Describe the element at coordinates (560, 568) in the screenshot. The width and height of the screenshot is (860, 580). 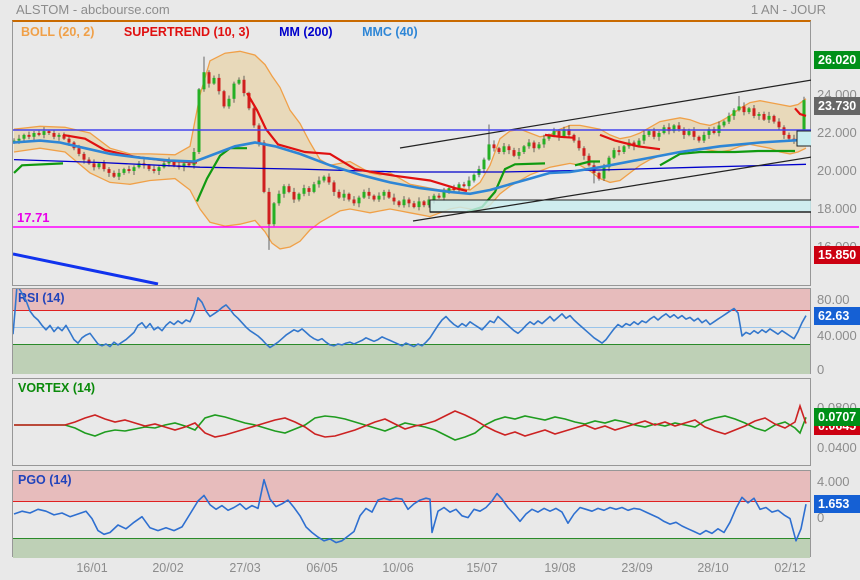
I see `x-axis-label: 19/08` at that location.